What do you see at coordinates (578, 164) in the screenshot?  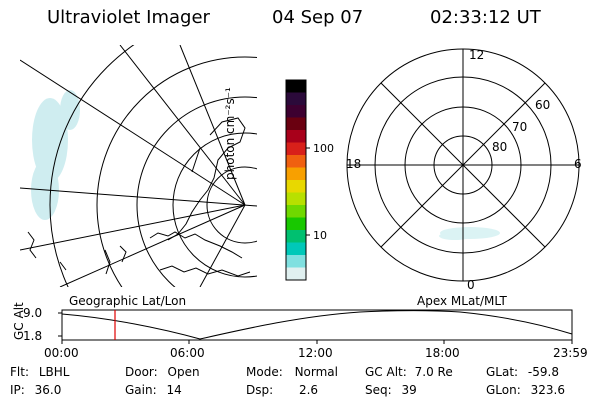 I see `mlt-label-6: 6` at bounding box center [578, 164].